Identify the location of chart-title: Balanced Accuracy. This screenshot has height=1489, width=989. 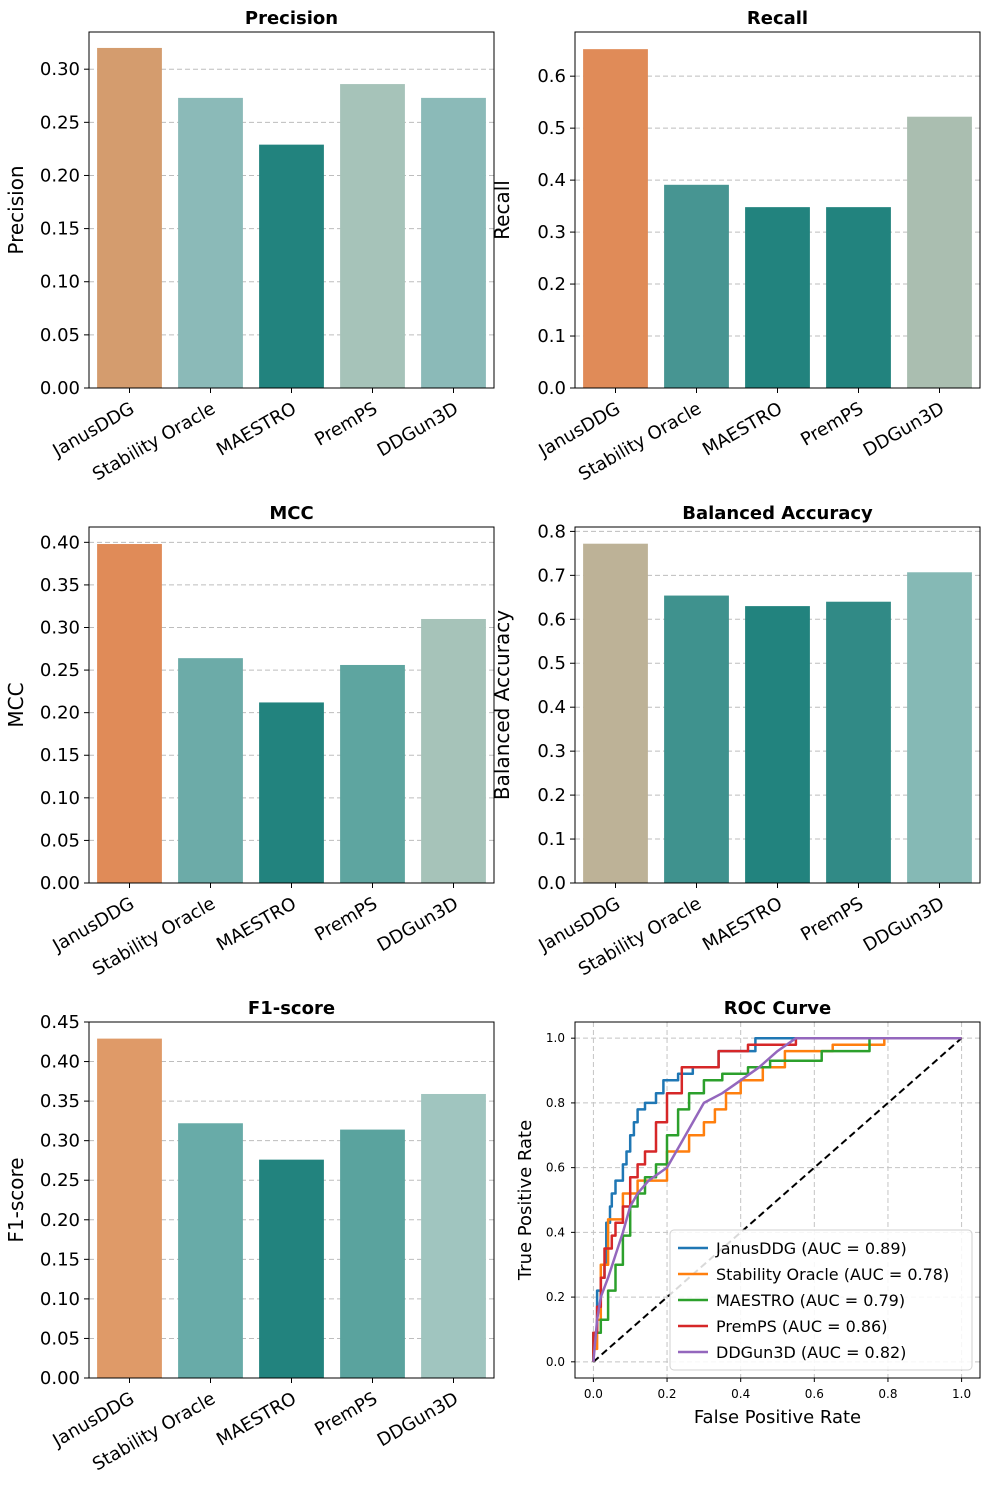
(777, 513).